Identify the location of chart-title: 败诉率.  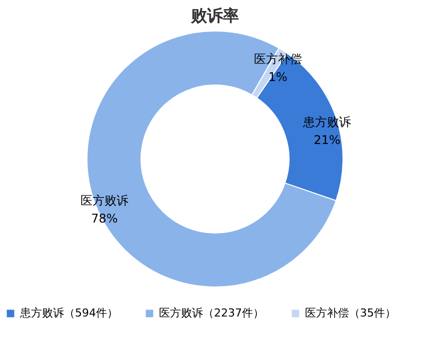
(214, 15).